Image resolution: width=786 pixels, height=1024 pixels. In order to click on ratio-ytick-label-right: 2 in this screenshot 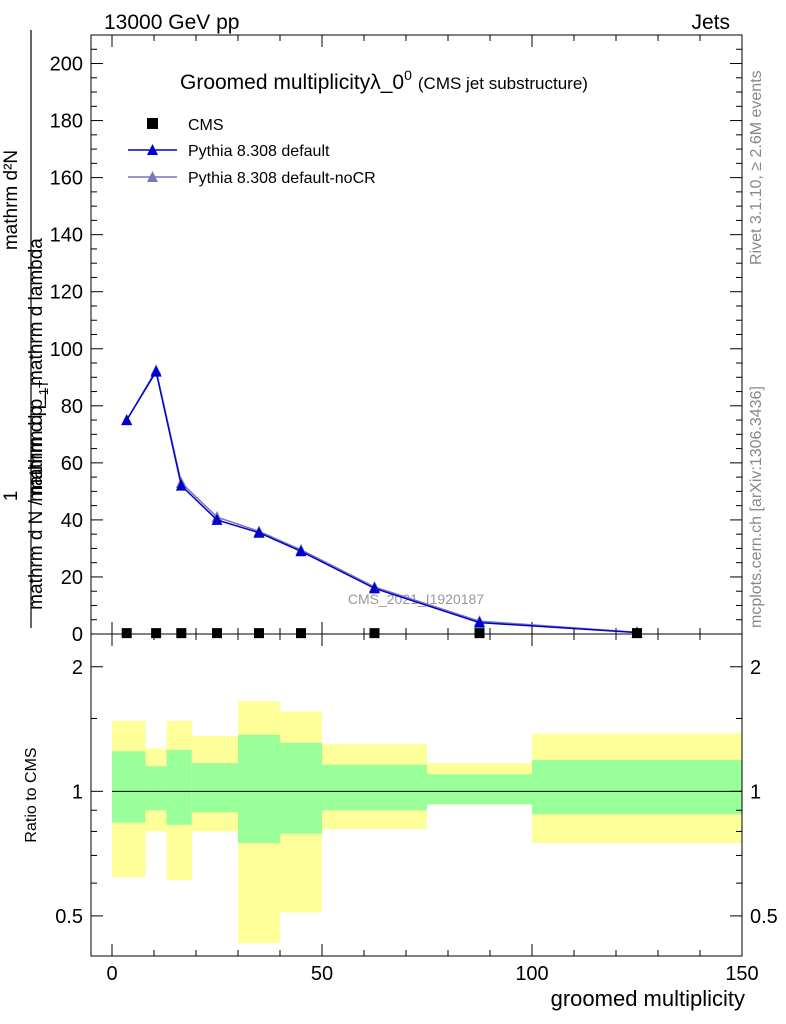, I will do `click(755, 668)`.